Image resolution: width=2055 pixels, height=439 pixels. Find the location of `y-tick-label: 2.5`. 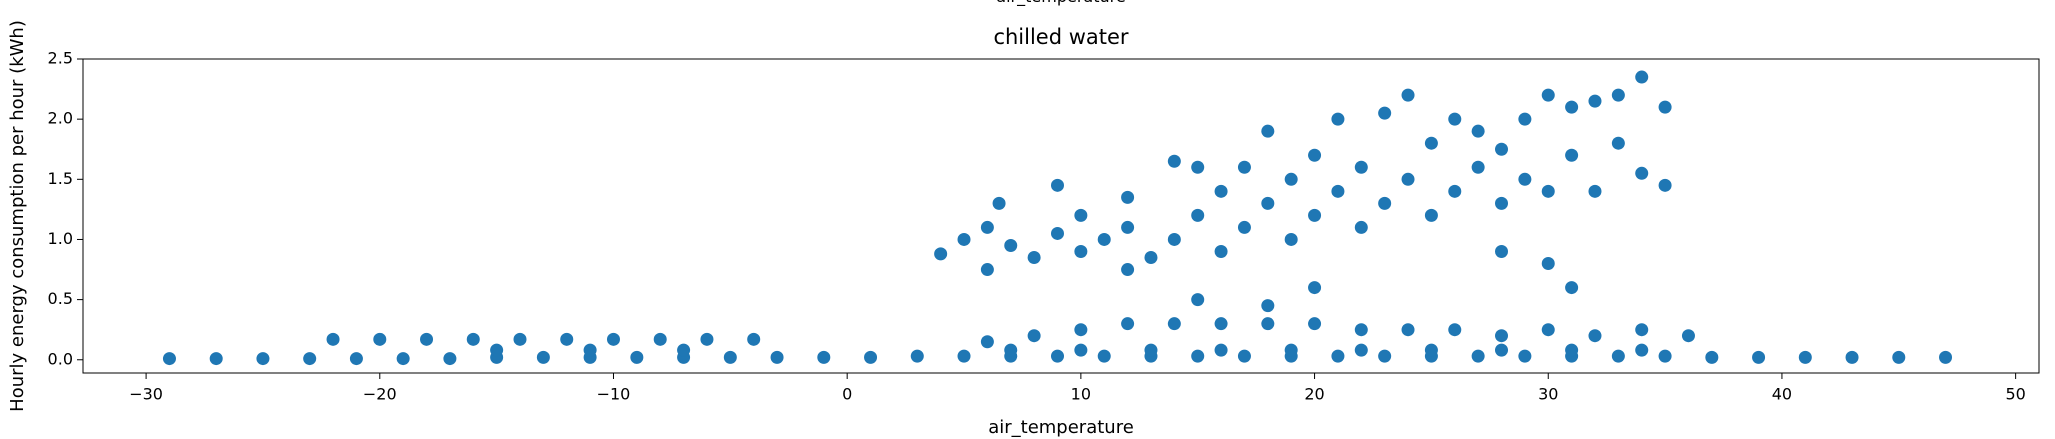

y-tick-label: 2.5 is located at coordinates (60, 58).